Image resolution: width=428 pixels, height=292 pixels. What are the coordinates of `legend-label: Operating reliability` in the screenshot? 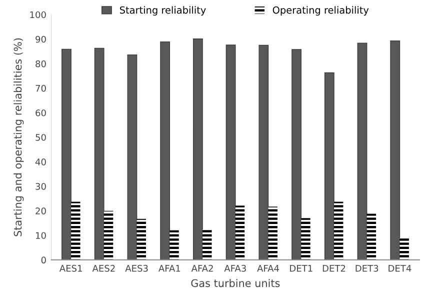 It's located at (320, 11).